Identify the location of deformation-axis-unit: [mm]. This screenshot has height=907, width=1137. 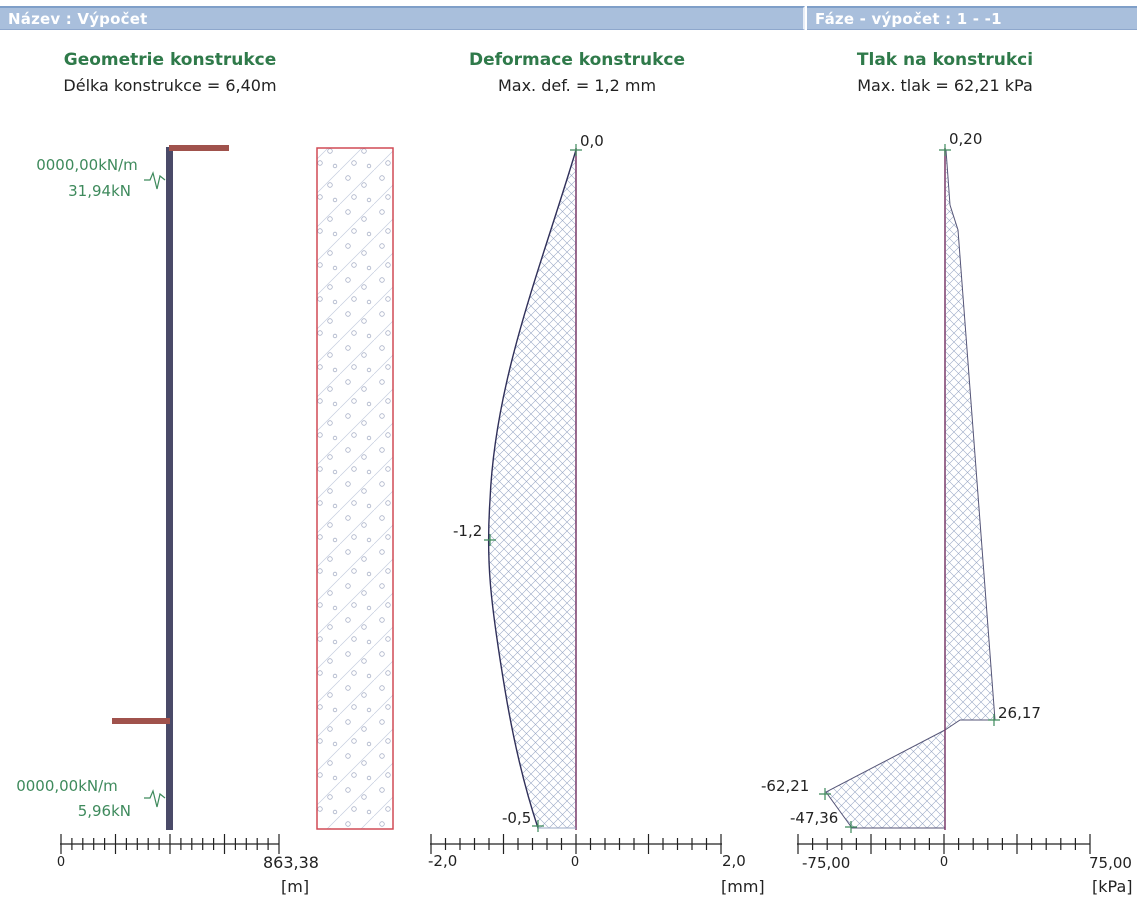
(743, 886).